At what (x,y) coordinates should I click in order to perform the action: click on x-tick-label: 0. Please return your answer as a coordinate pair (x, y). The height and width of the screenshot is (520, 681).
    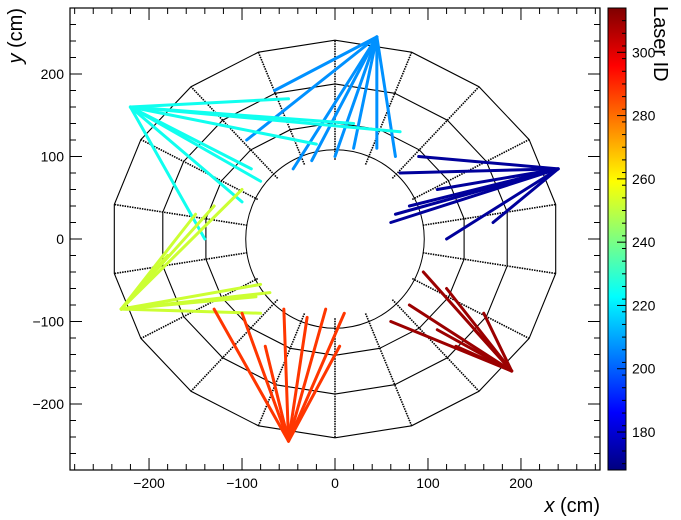
    Looking at the image, I should click on (335, 483).